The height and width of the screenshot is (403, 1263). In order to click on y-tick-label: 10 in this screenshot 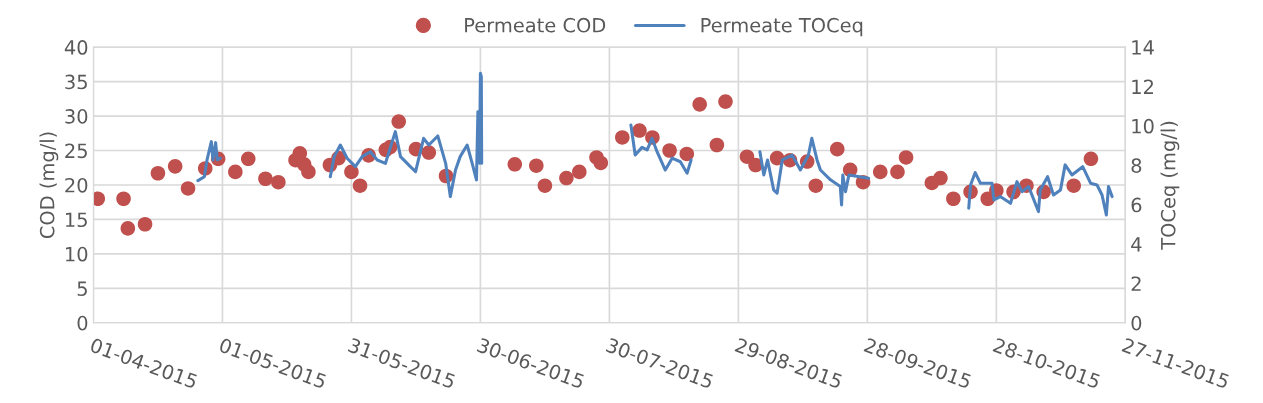, I will do `click(76, 254)`.